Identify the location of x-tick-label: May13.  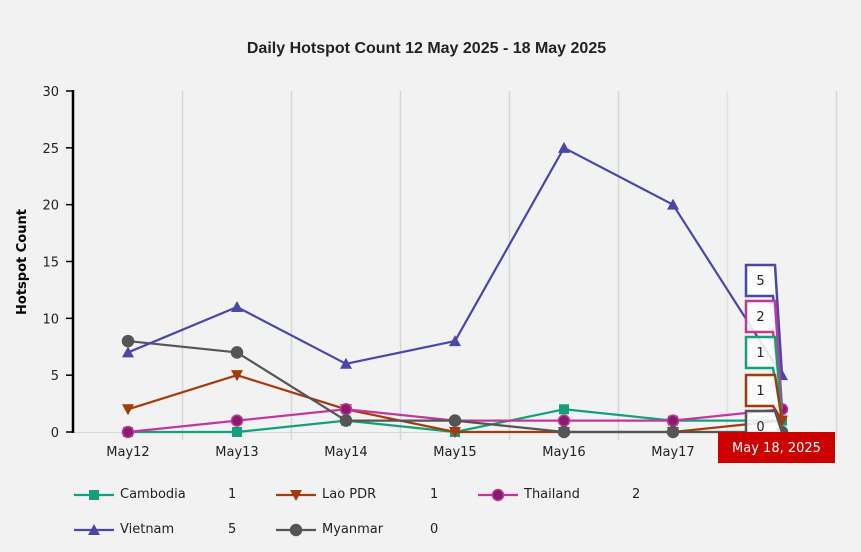
(236, 452).